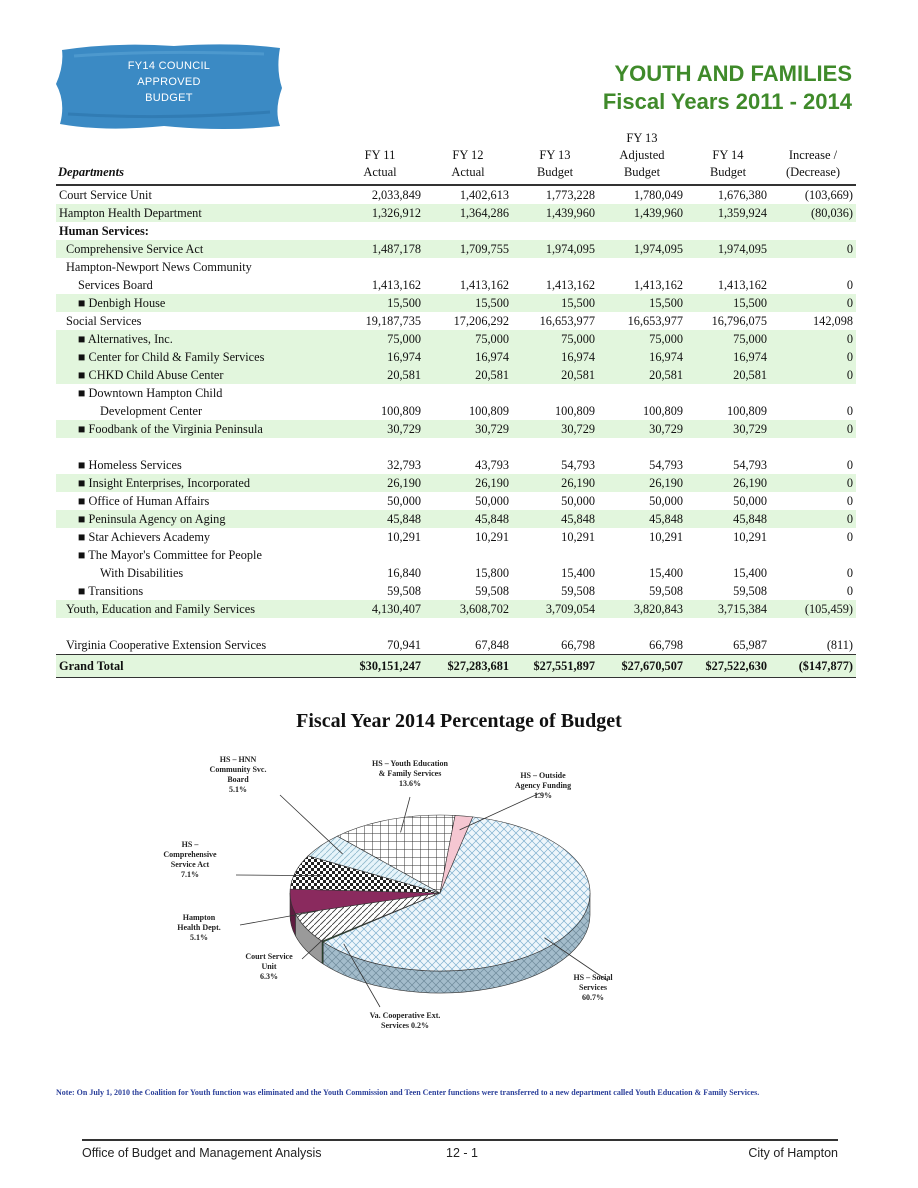 This screenshot has width=918, height=1188. What do you see at coordinates (380, 609) in the screenshot?
I see `row-value: 4,130,407` at bounding box center [380, 609].